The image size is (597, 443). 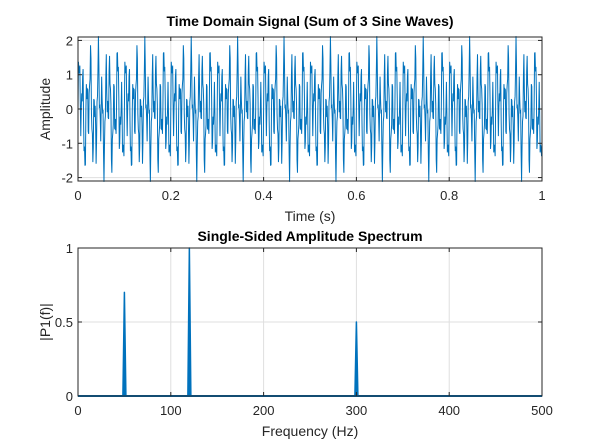 What do you see at coordinates (67, 178) in the screenshot?
I see `y-tick-label: -2` at bounding box center [67, 178].